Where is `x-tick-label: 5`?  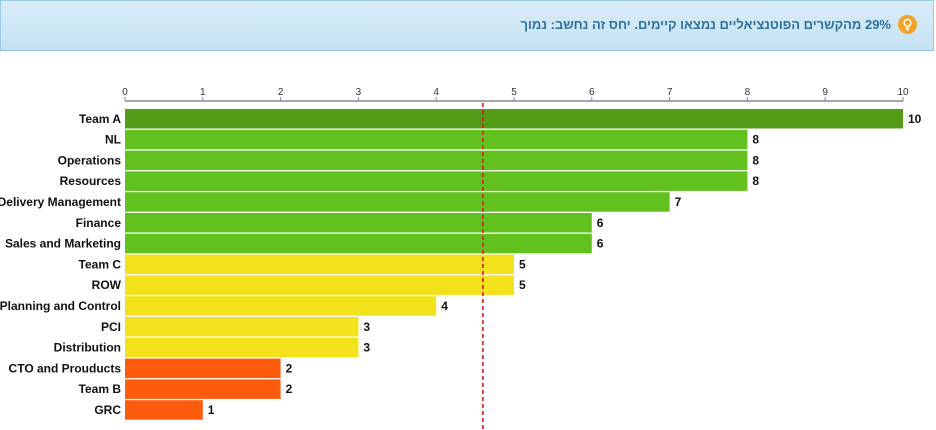
x-tick-label: 5 is located at coordinates (514, 92).